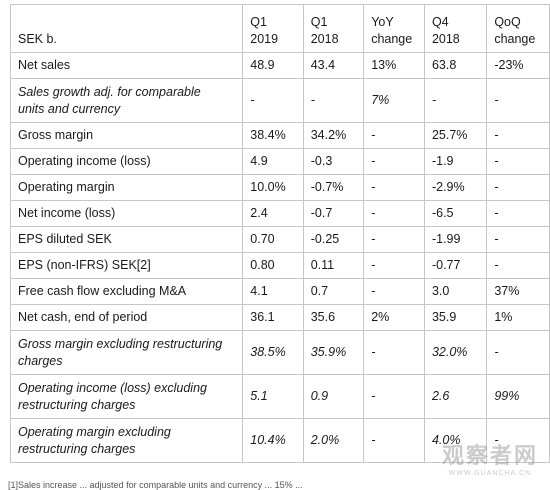 Image resolution: width=550 pixels, height=490 pixels. What do you see at coordinates (333, 65) in the screenshot?
I see `value-cell: 43.4` at bounding box center [333, 65].